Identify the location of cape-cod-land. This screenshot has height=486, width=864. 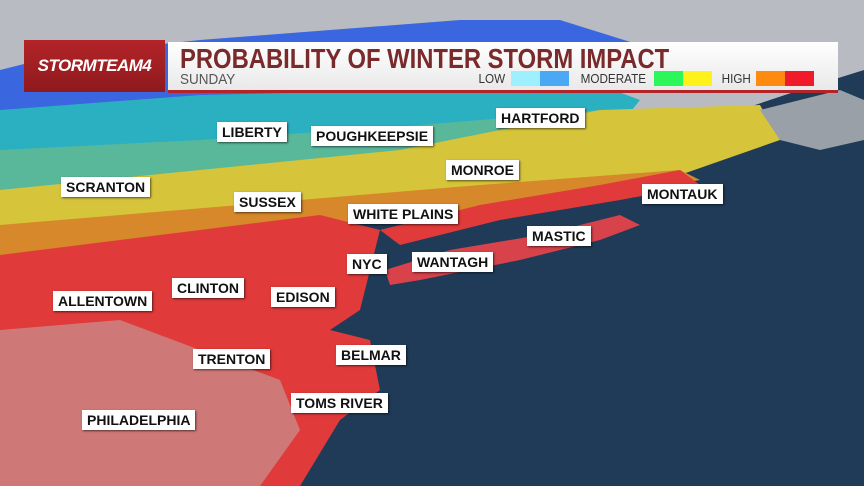
(812, 120).